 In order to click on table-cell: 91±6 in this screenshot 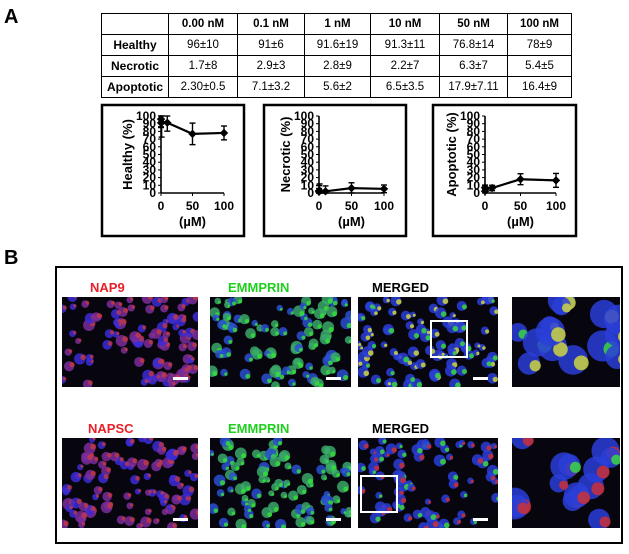, I will do `click(271, 45)`.